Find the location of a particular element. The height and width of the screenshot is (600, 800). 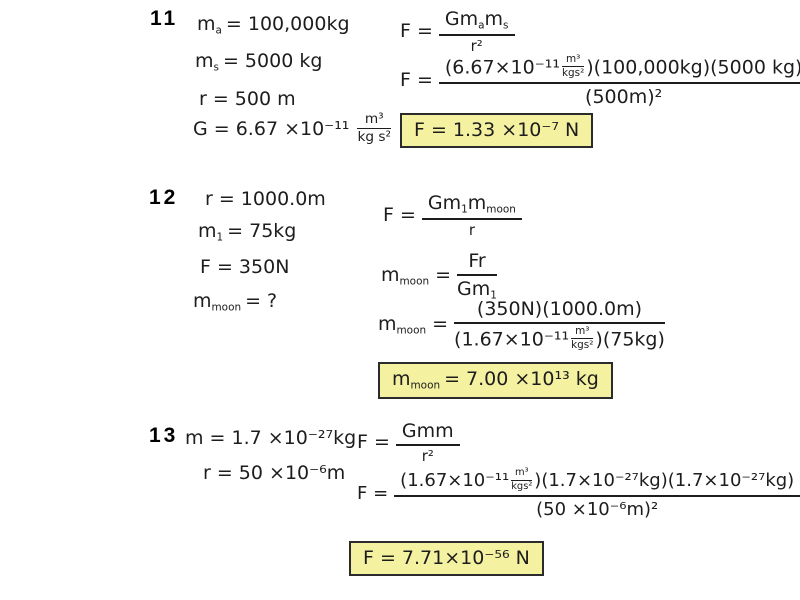

fraction: Gm1mmoon r is located at coordinates (471, 215).